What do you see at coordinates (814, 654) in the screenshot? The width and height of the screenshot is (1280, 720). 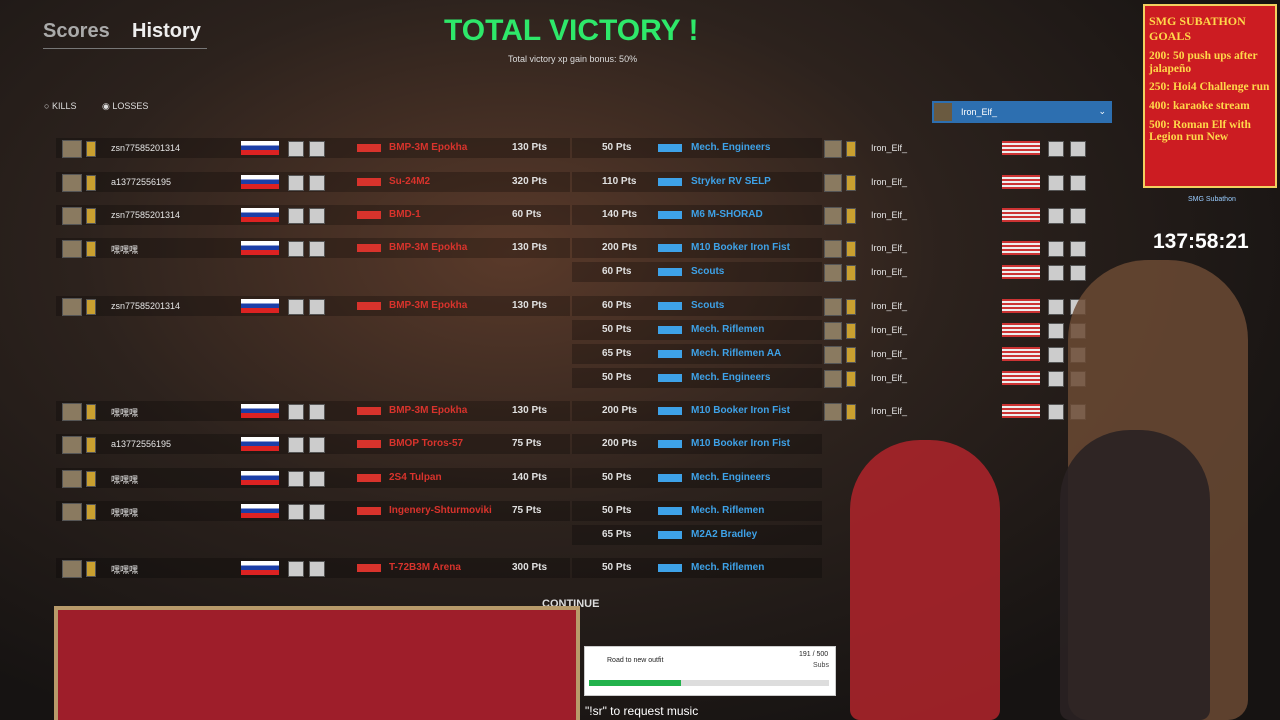 I see `outfit-count: 191 / 500` at bounding box center [814, 654].